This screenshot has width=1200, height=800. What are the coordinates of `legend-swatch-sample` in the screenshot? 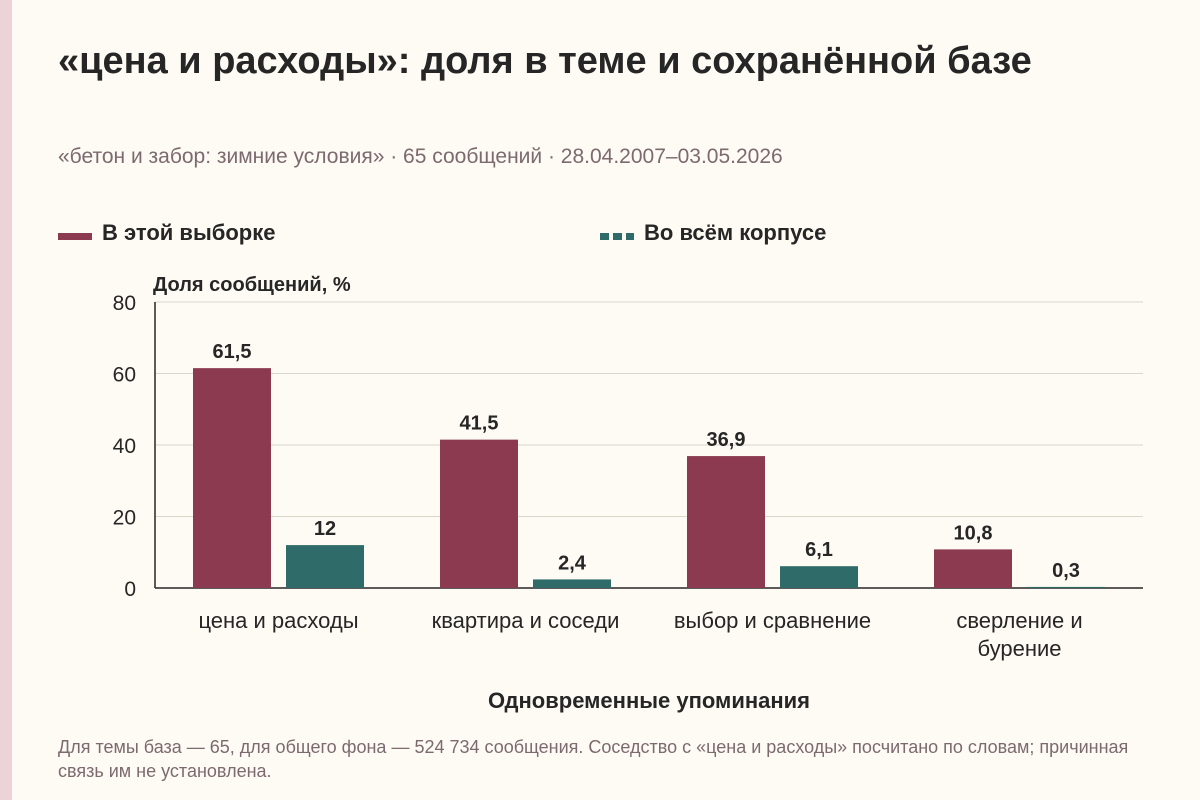 It's located at (75, 236).